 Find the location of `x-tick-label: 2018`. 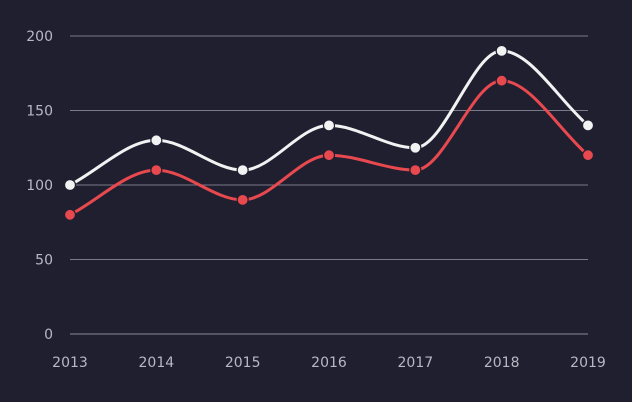

x-tick-label: 2018 is located at coordinates (502, 363).